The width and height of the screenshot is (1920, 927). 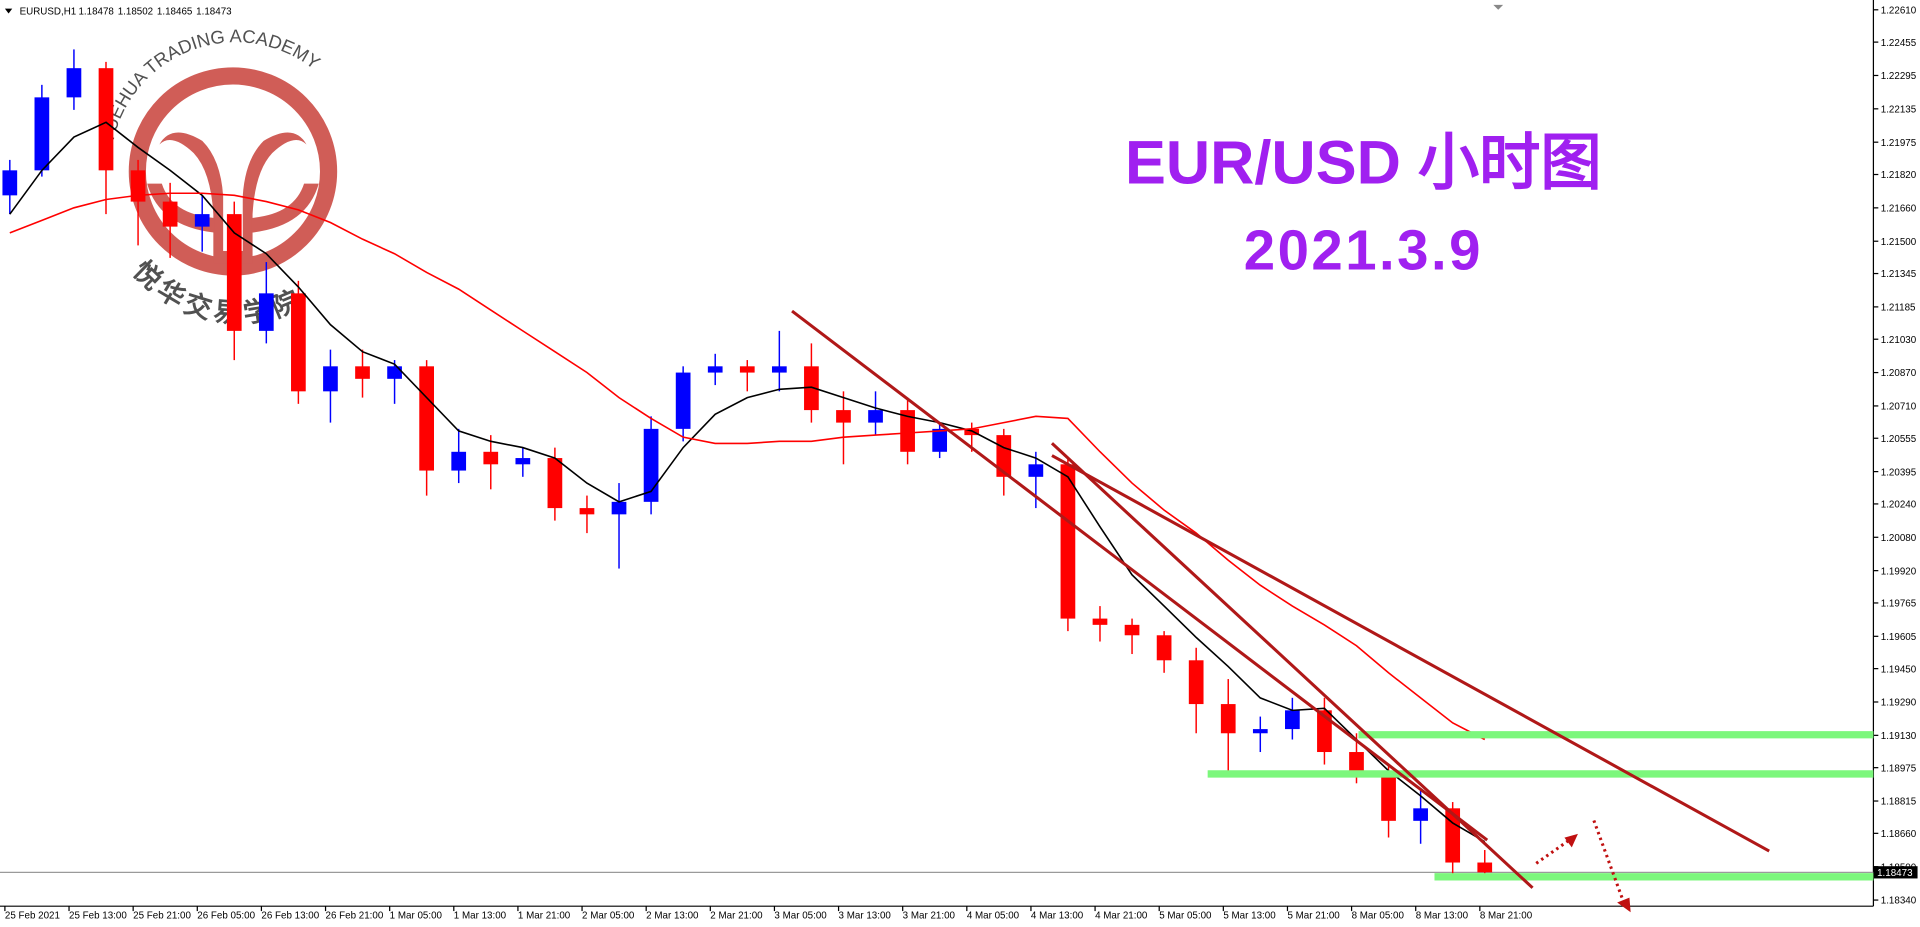 What do you see at coordinates (1899, 175) in the screenshot?
I see `y-tick-label: 1.21820` at bounding box center [1899, 175].